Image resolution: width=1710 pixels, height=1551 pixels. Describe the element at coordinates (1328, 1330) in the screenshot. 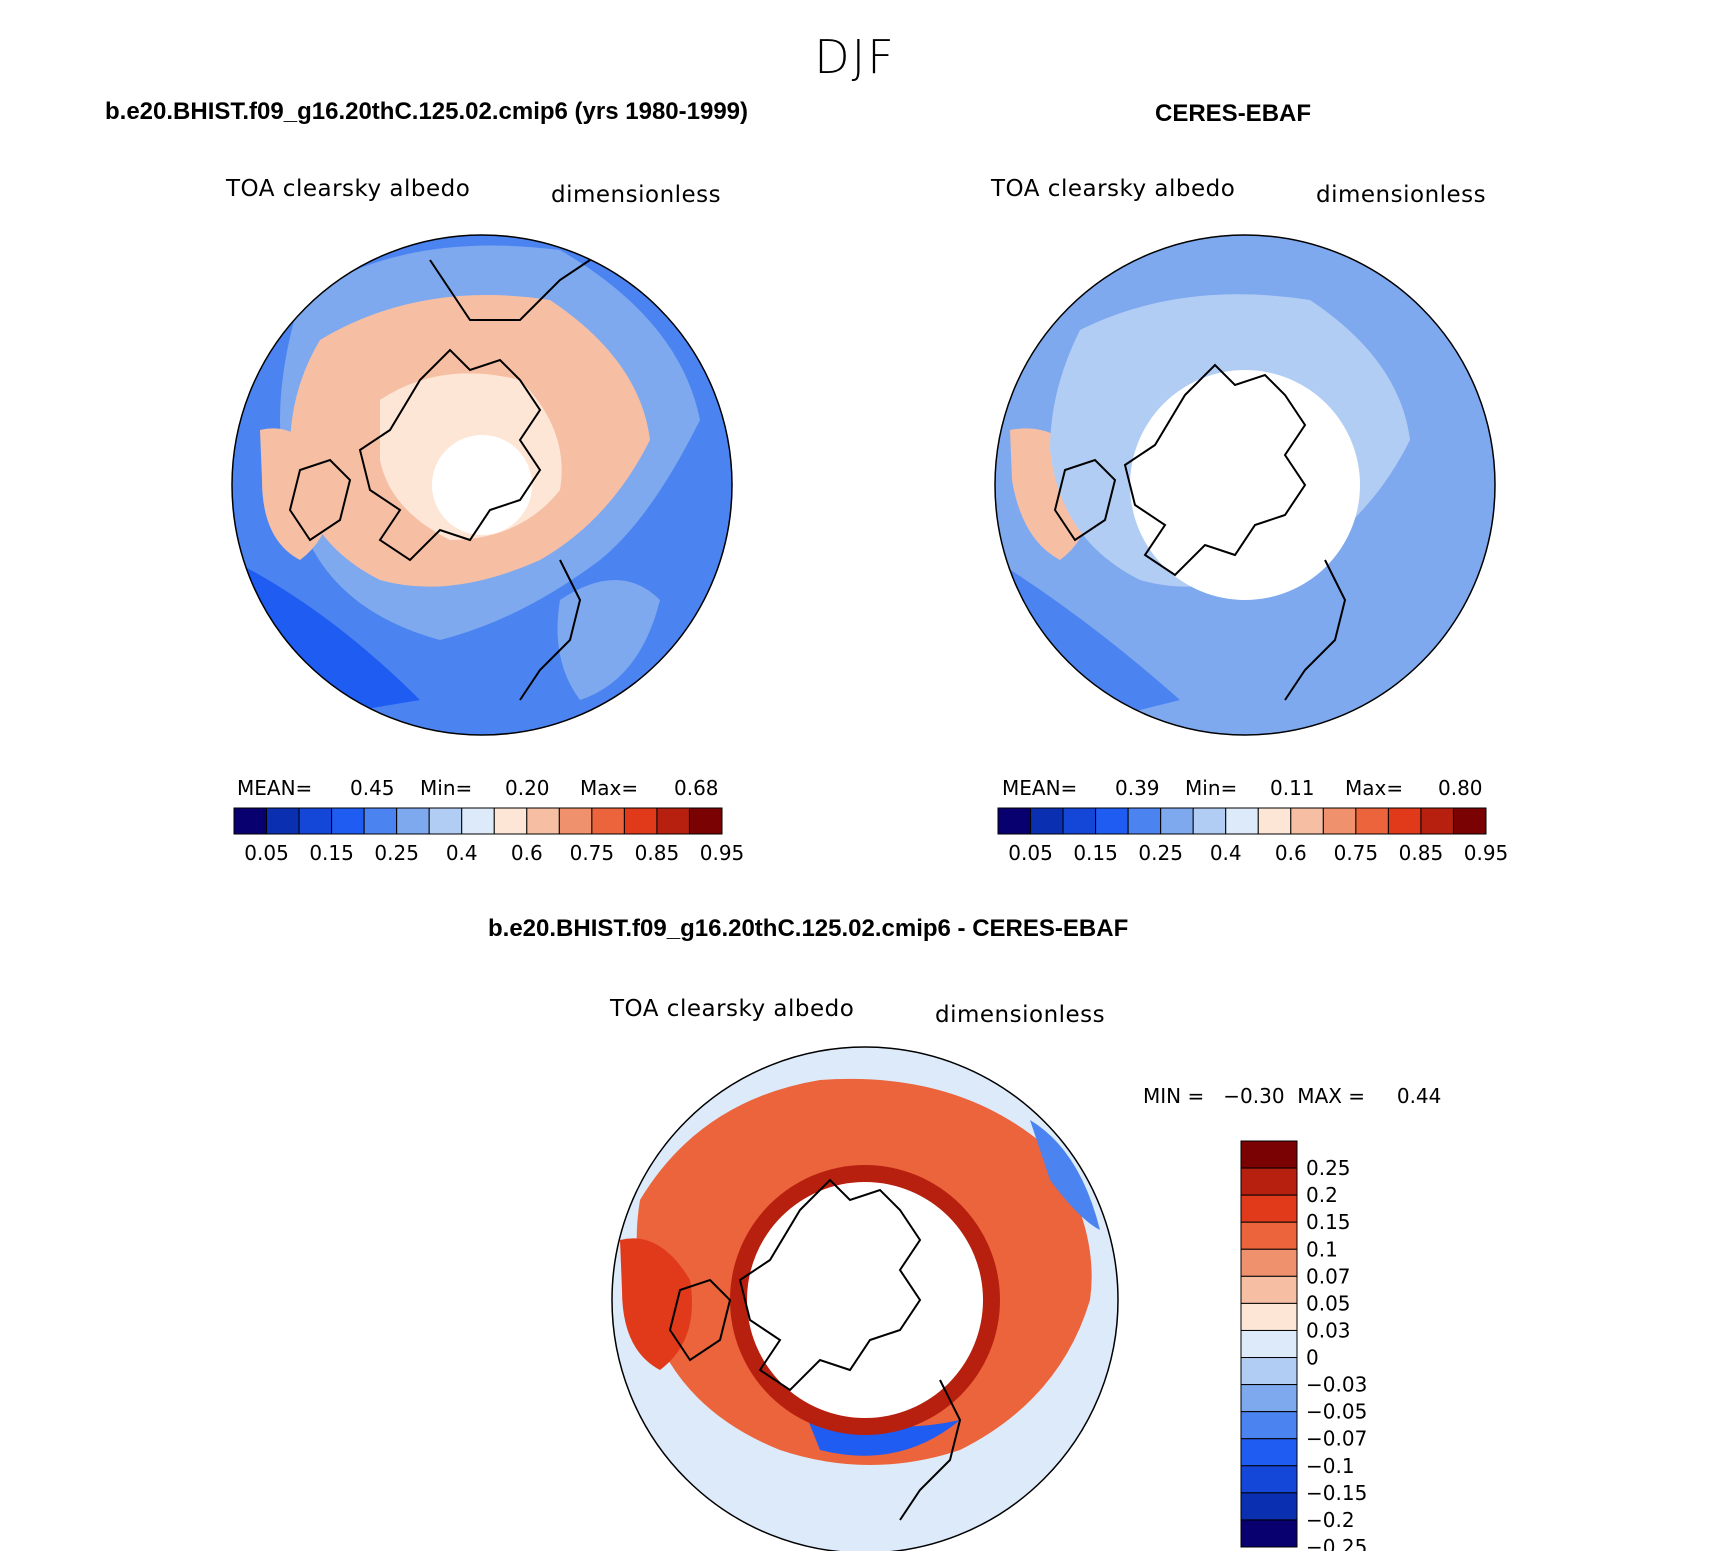

I see `colorbar-tick-label: 0.03` at that location.